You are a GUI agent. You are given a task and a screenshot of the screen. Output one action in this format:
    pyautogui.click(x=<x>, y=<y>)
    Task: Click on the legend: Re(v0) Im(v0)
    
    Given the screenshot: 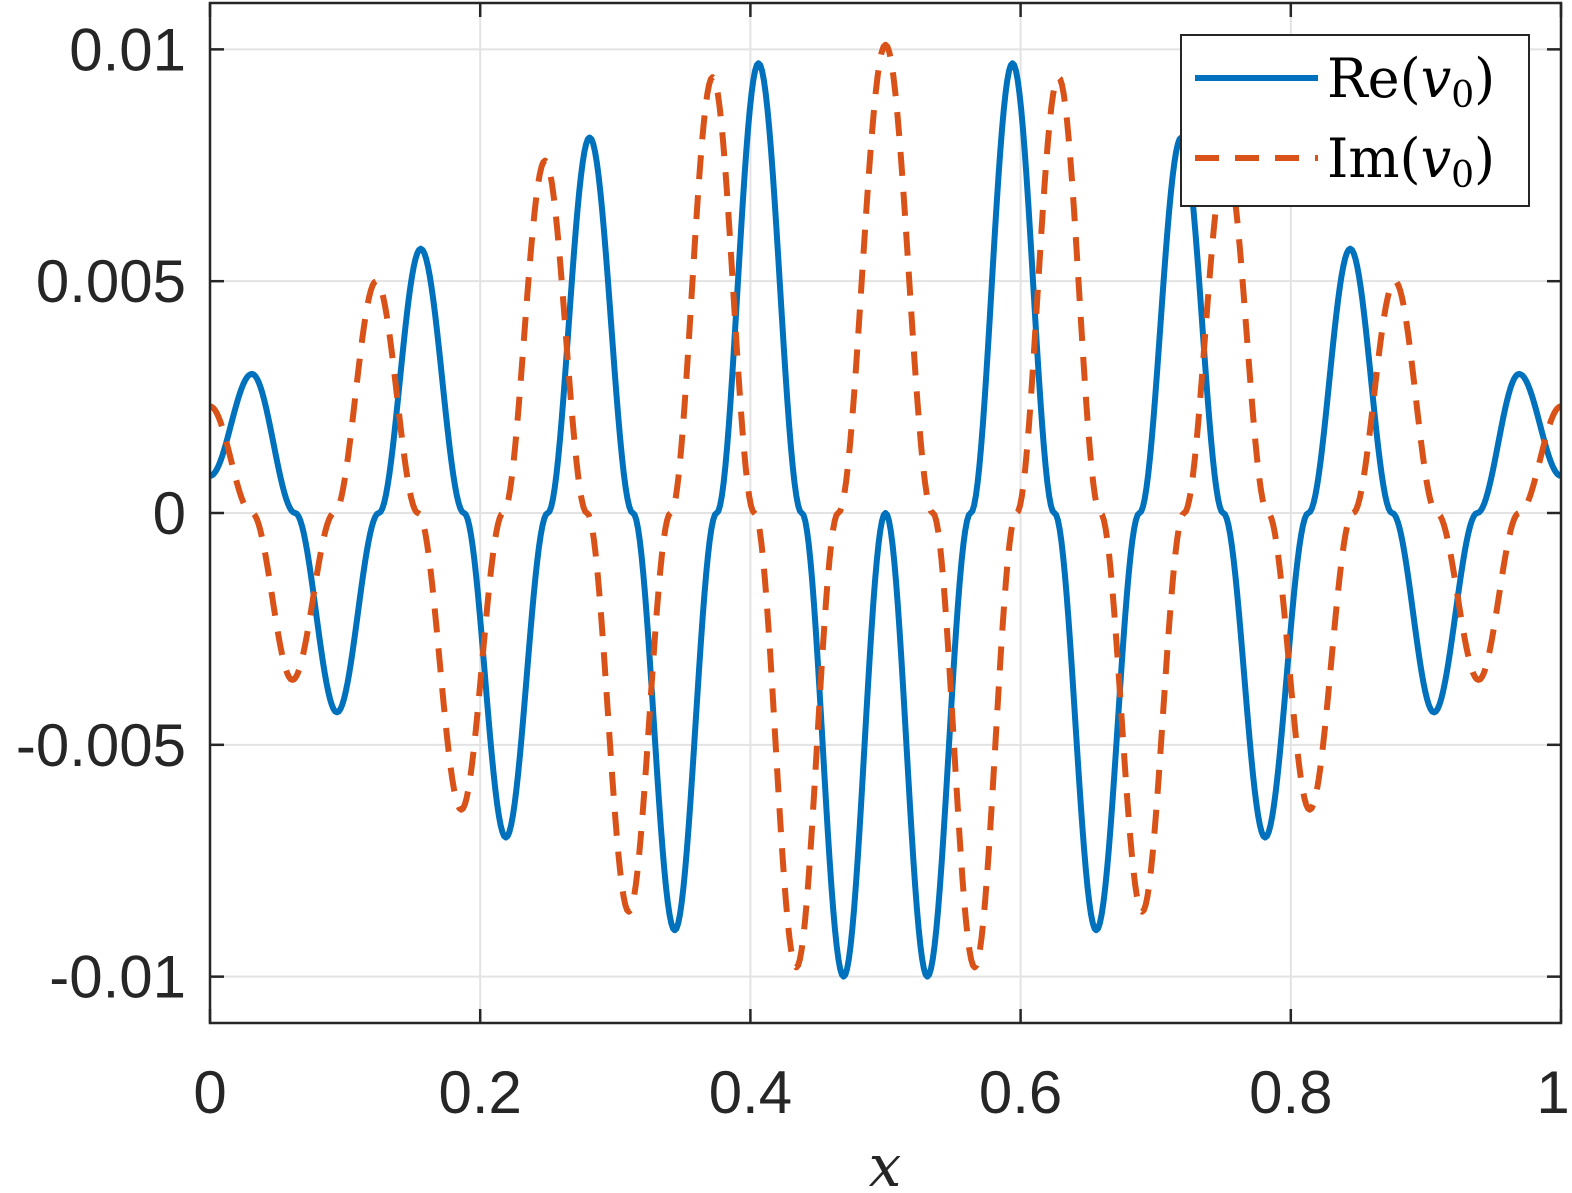 What is the action you would take?
    pyautogui.click(x=1355, y=120)
    